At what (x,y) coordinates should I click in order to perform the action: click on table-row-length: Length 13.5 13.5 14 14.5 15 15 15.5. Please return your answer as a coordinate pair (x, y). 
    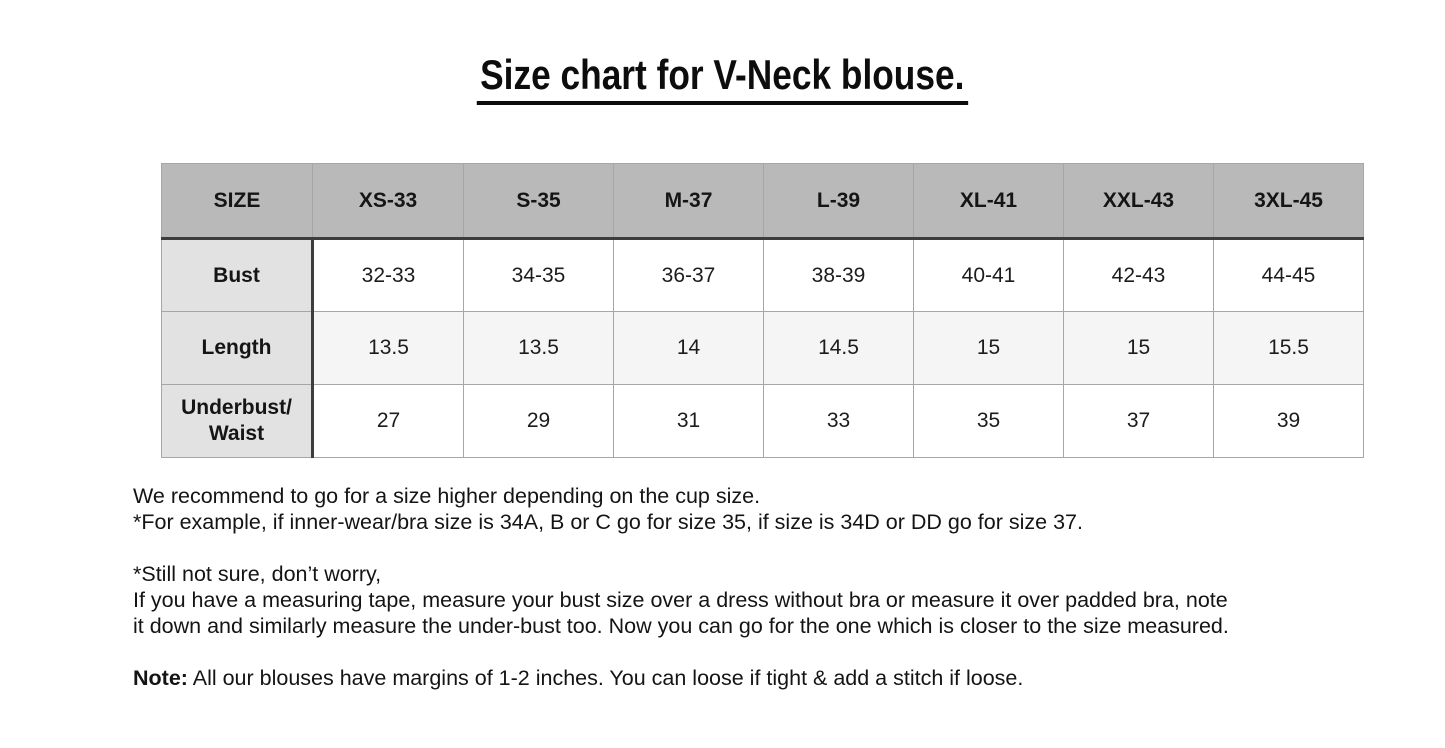
    Looking at the image, I should click on (762, 348).